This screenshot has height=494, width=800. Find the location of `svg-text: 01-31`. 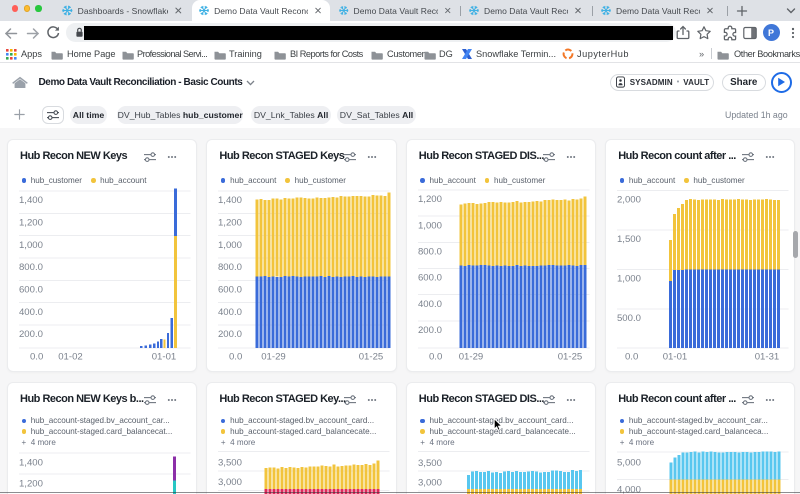

svg-text: 01-31 is located at coordinates (767, 356).